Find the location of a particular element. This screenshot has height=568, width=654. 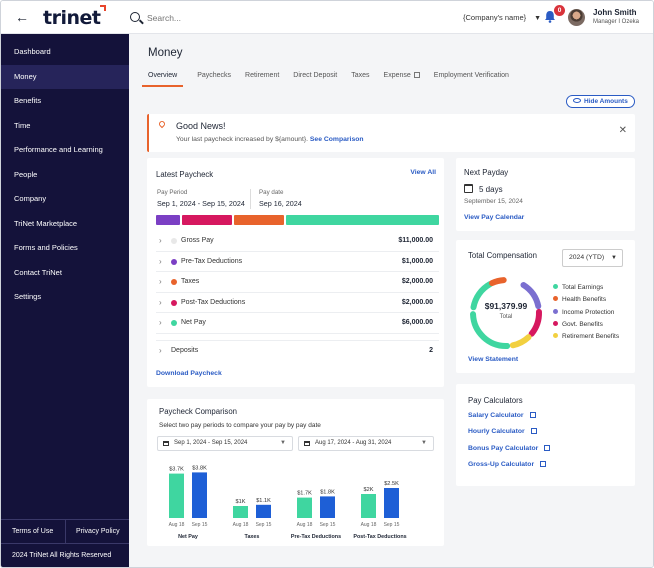

pay-calculators-title: Pay Calculators is located at coordinates (495, 400).